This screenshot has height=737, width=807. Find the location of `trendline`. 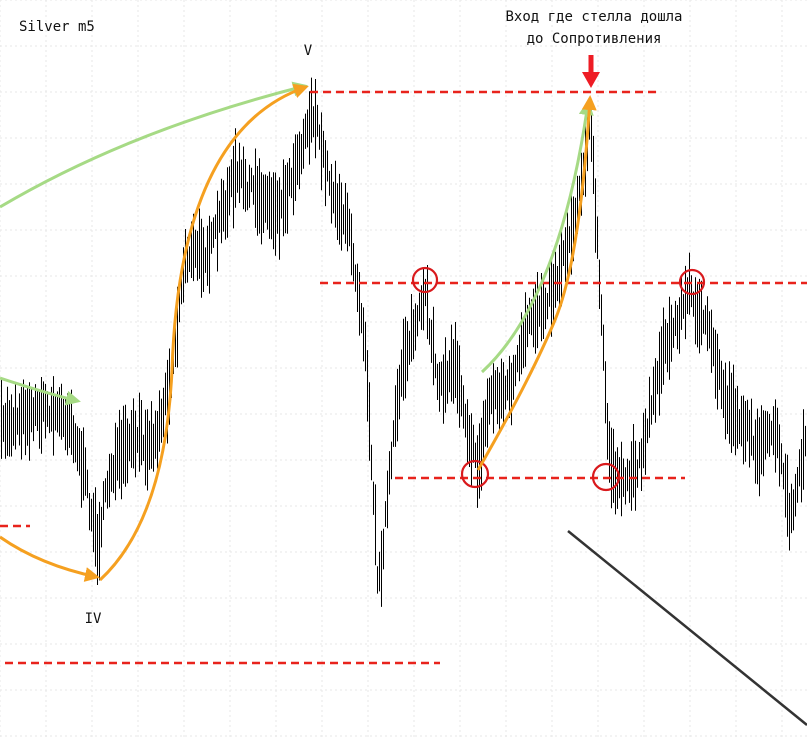

trendline is located at coordinates (687, 628).